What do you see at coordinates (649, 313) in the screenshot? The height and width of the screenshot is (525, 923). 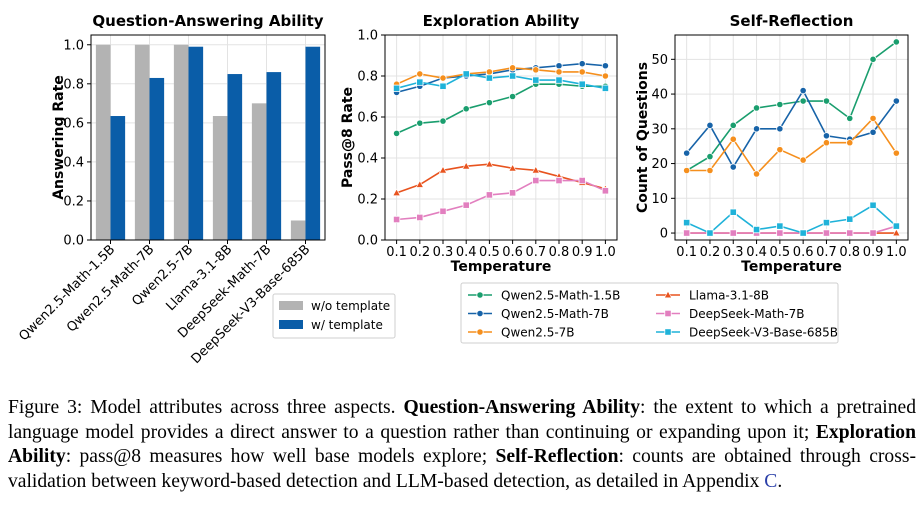 I see `line-legend-box` at bounding box center [649, 313].